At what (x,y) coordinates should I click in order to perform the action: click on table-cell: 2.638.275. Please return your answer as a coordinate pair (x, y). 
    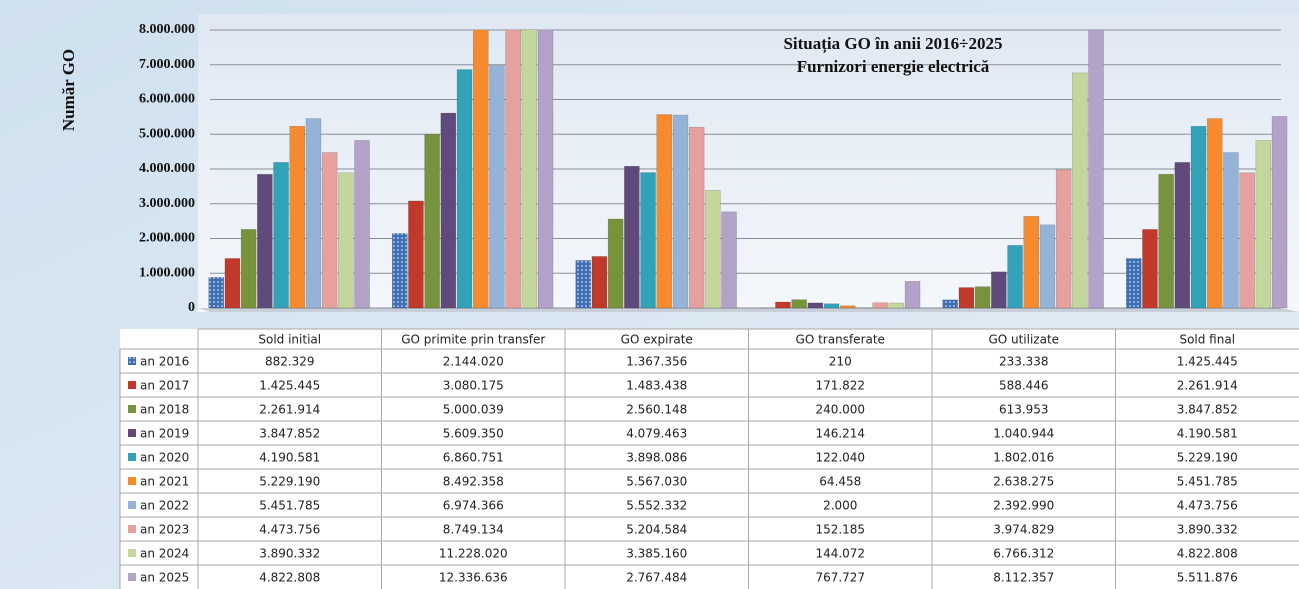
    Looking at the image, I should click on (1023, 482).